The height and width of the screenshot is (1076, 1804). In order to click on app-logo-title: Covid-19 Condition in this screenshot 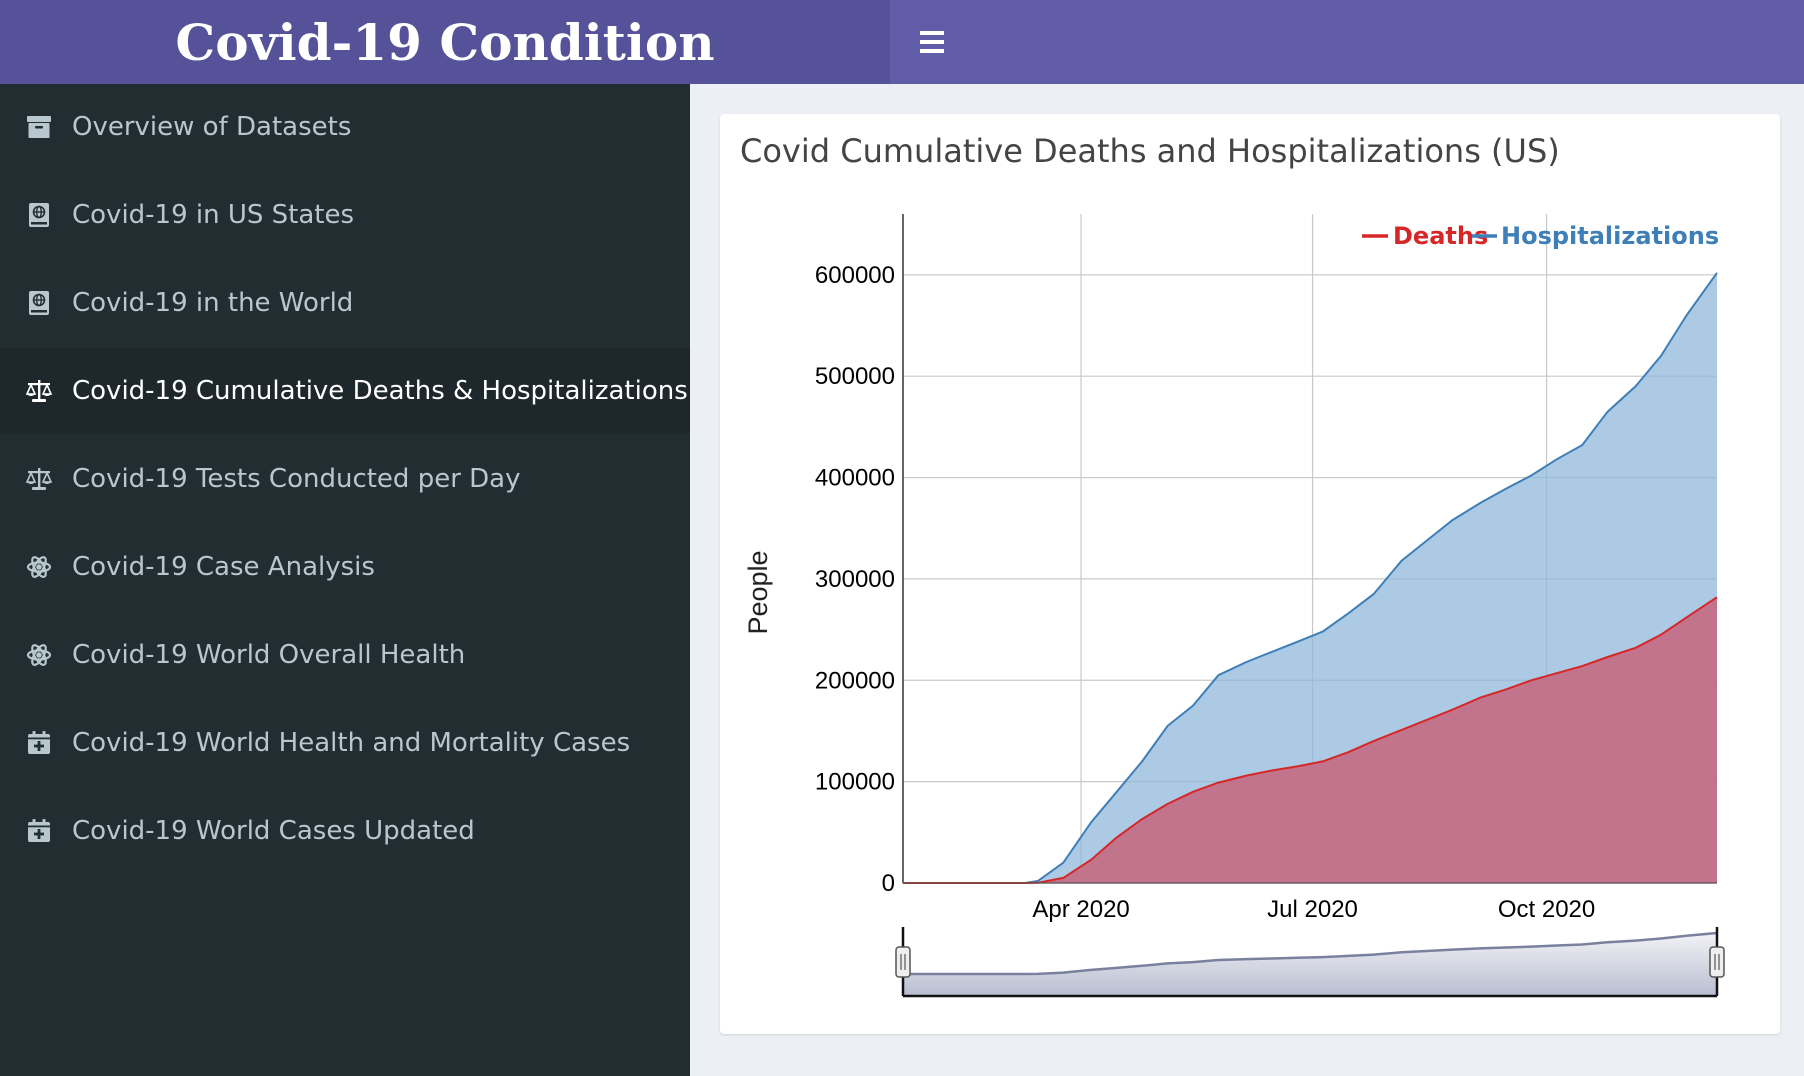, I will do `click(445, 42)`.